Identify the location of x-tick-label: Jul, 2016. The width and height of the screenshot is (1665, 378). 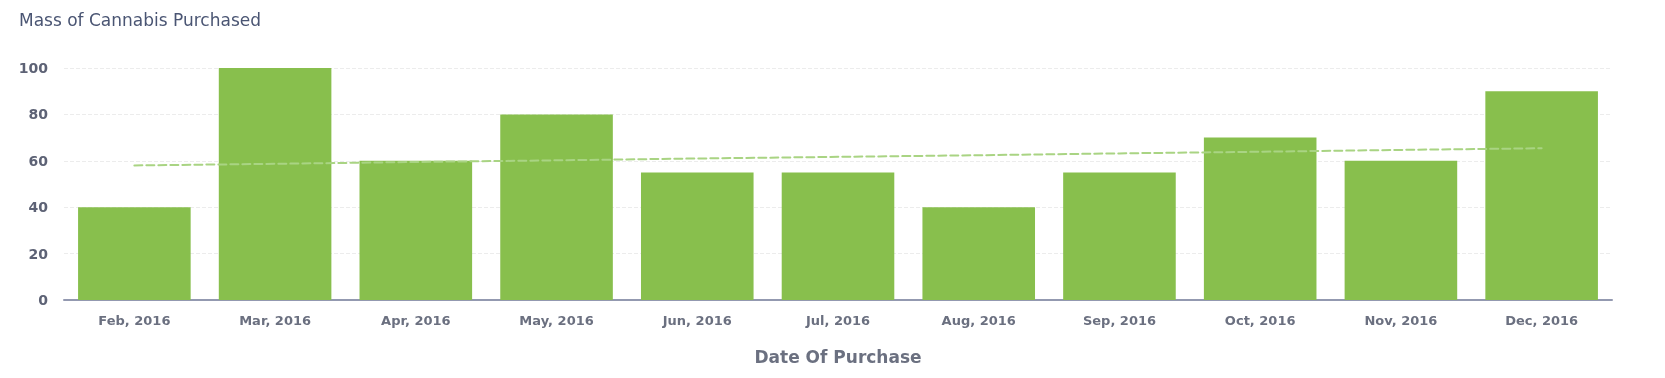
(837, 320).